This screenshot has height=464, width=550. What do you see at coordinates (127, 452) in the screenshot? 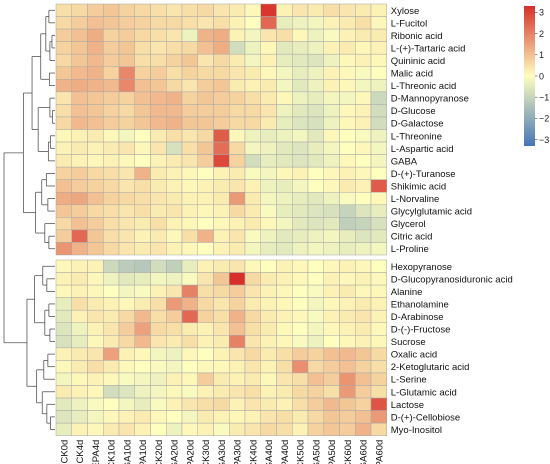
I see `column-label: GA10d` at bounding box center [127, 452].